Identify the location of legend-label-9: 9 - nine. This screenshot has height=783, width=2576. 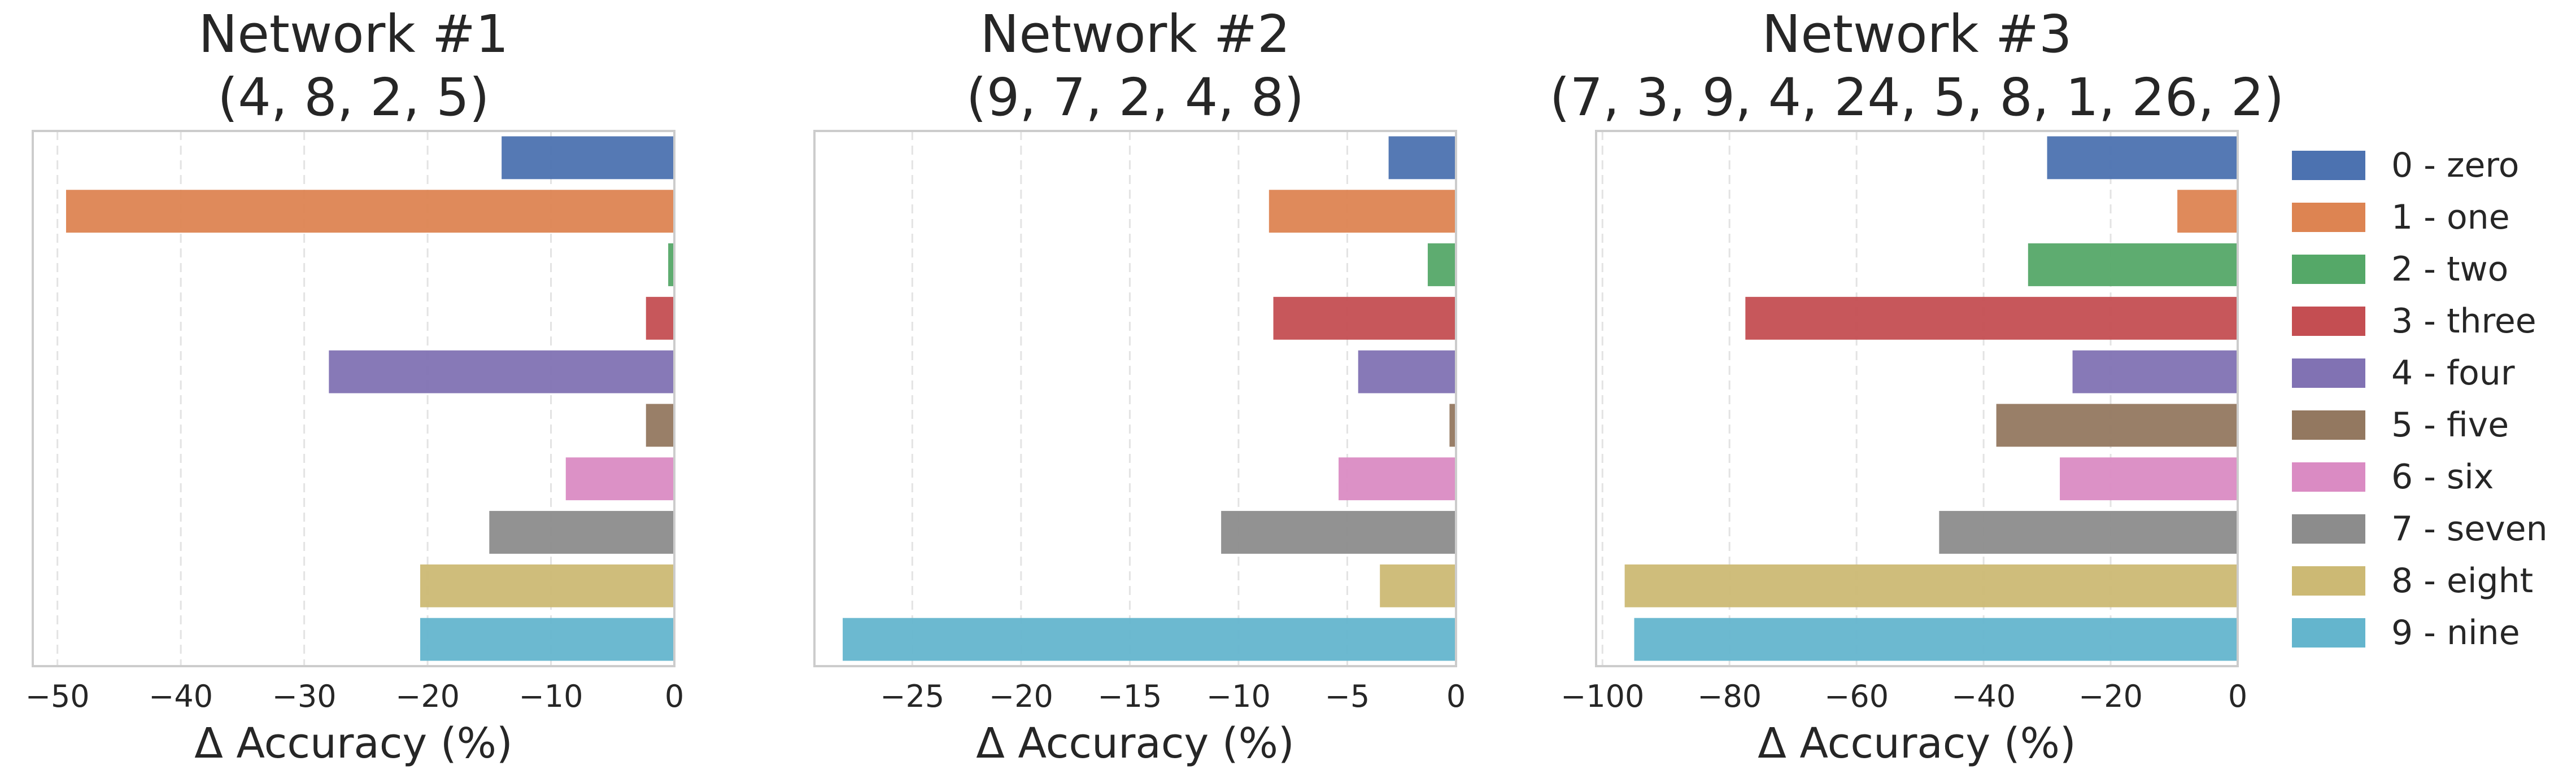
(2455, 633).